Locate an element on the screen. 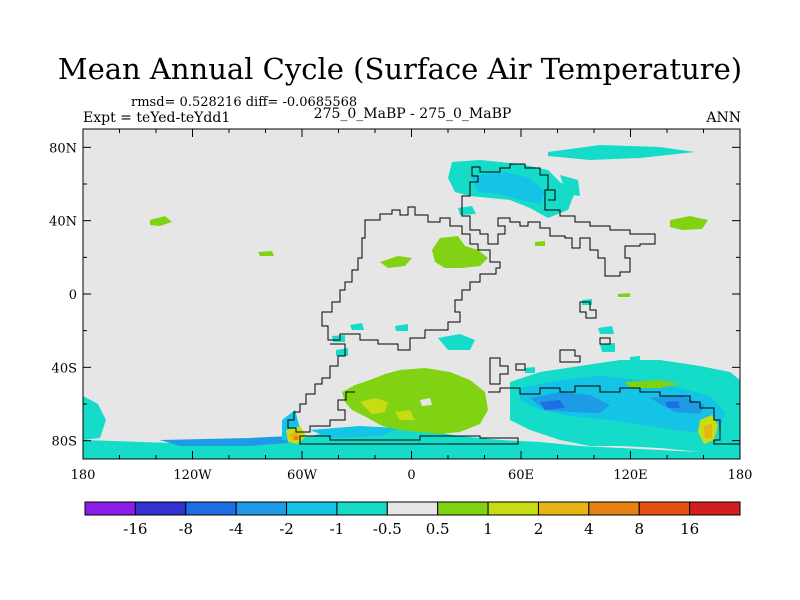 The width and height of the screenshot is (800, 600). anomaly-south-continent-core is located at coordinates (374, 406).